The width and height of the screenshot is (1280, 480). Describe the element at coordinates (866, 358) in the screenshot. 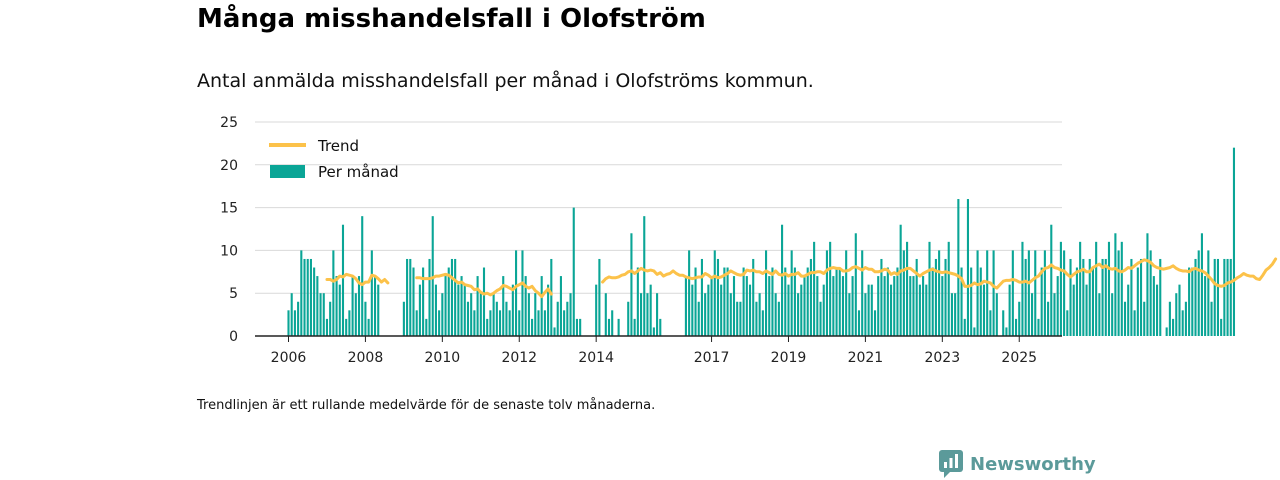

I see `x-tick-label: 2021` at that location.